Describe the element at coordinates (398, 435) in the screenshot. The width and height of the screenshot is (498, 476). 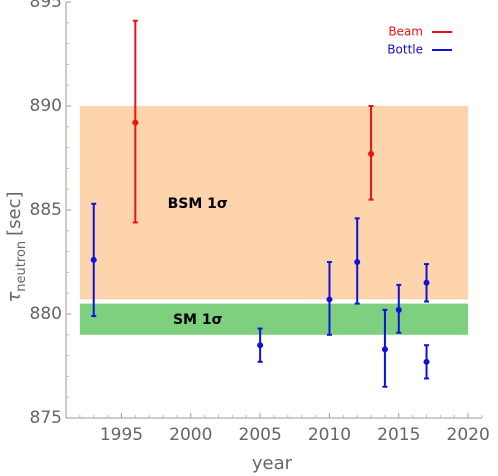
I see `x-tick-label-2015: 2015` at that location.